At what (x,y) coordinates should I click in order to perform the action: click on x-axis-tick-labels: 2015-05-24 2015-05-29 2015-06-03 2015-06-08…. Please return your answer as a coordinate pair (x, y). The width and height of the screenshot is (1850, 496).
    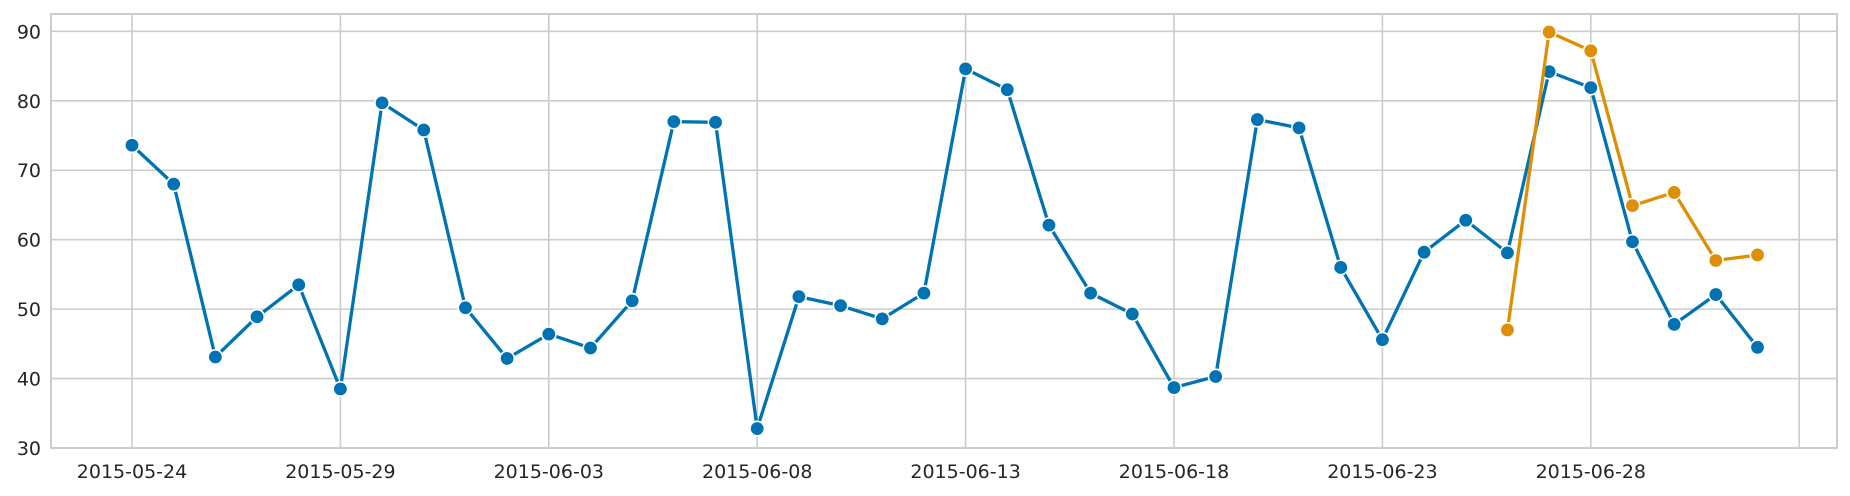
    Looking at the image, I should click on (861, 472).